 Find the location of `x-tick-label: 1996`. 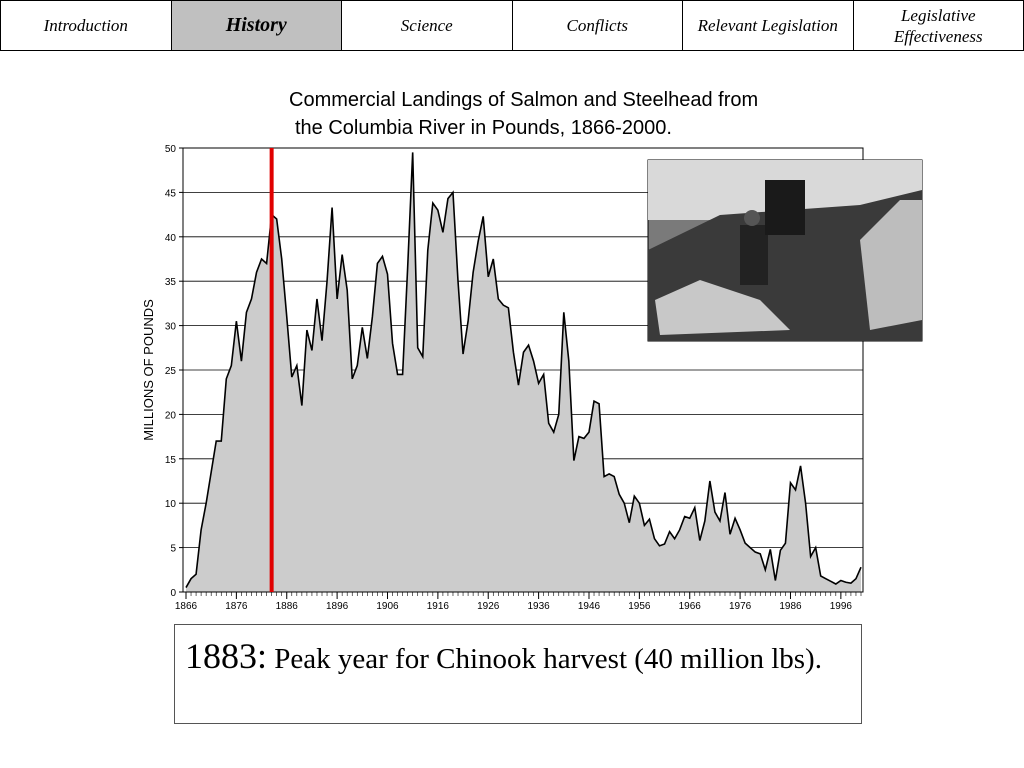

x-tick-label: 1996 is located at coordinates (841, 606).